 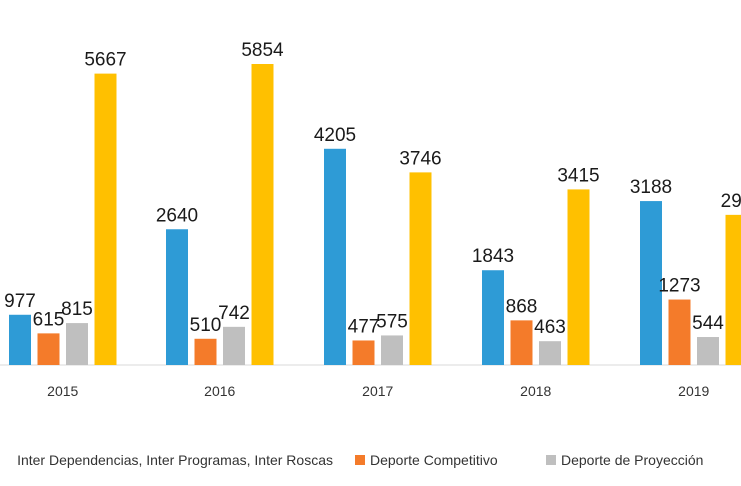 I want to click on bar-2017-s0, so click(x=335, y=256).